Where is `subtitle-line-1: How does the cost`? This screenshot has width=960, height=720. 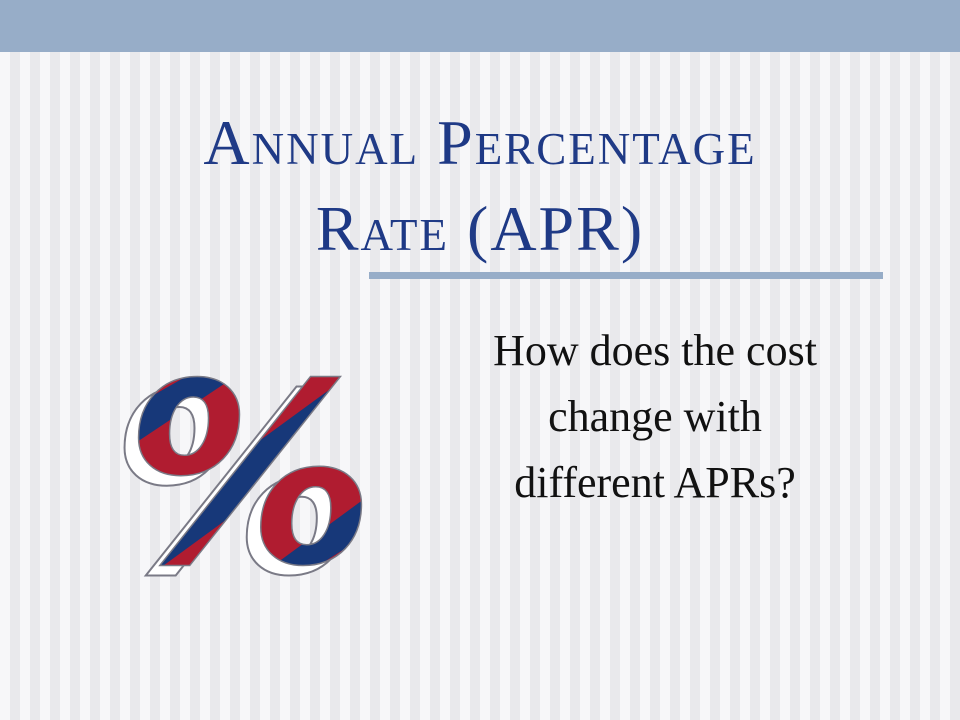
subtitle-line-1: How does the cost is located at coordinates (655, 350).